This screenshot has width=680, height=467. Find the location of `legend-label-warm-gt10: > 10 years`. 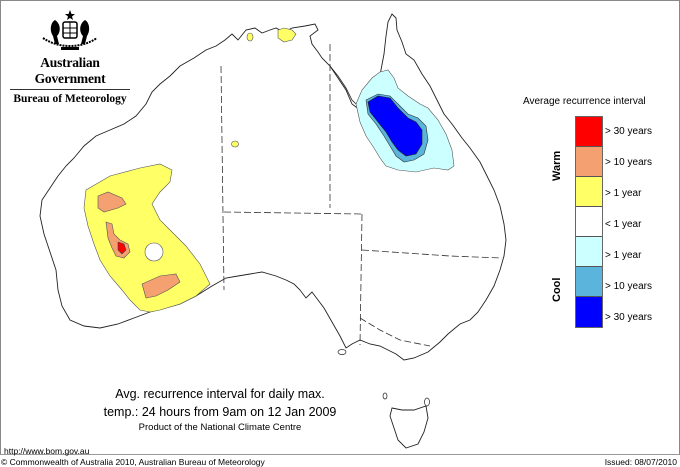

legend-label-warm-gt10: > 10 years is located at coordinates (628, 162).